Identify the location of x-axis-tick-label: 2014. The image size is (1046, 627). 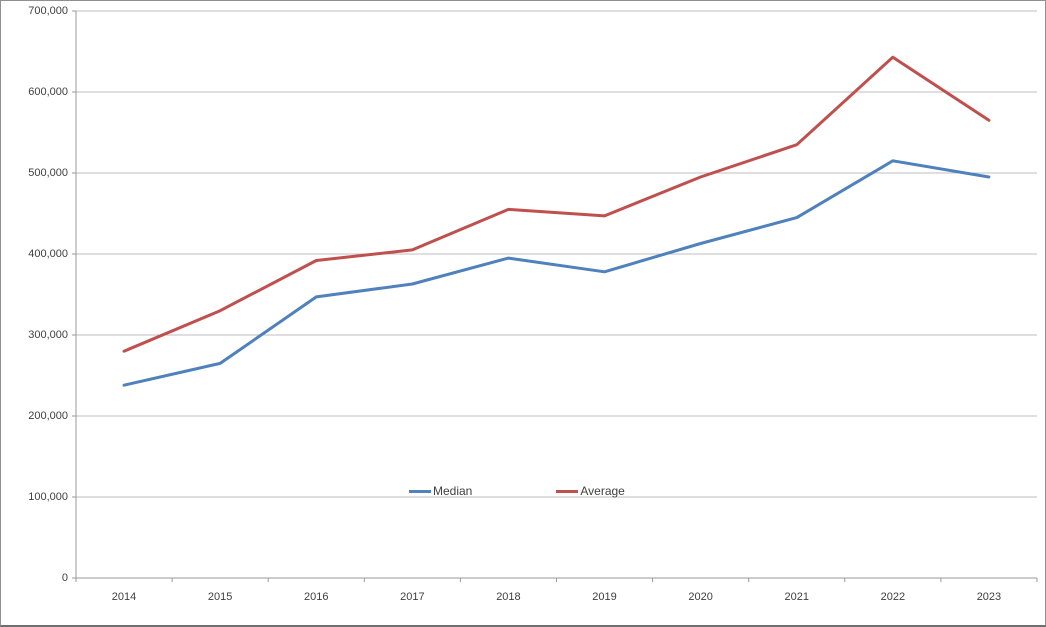
(124, 597).